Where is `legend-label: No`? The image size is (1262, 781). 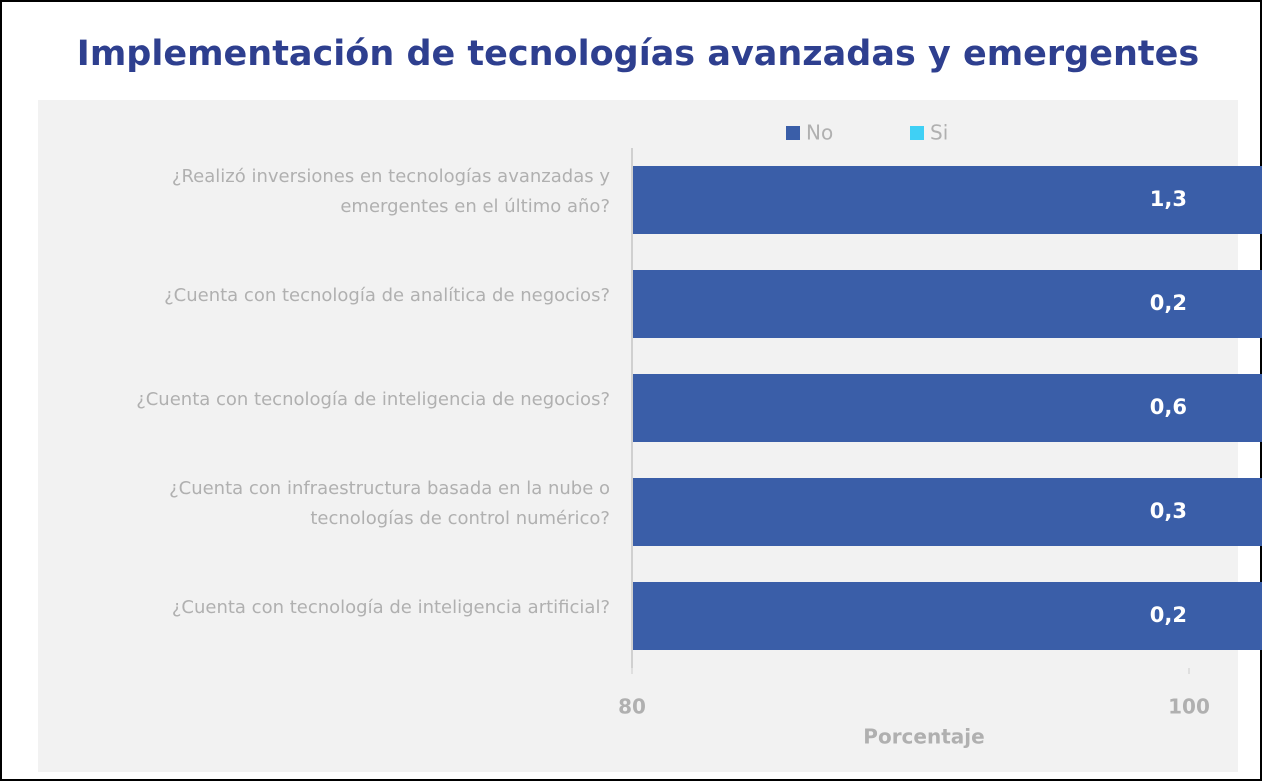 legend-label: No is located at coordinates (819, 133).